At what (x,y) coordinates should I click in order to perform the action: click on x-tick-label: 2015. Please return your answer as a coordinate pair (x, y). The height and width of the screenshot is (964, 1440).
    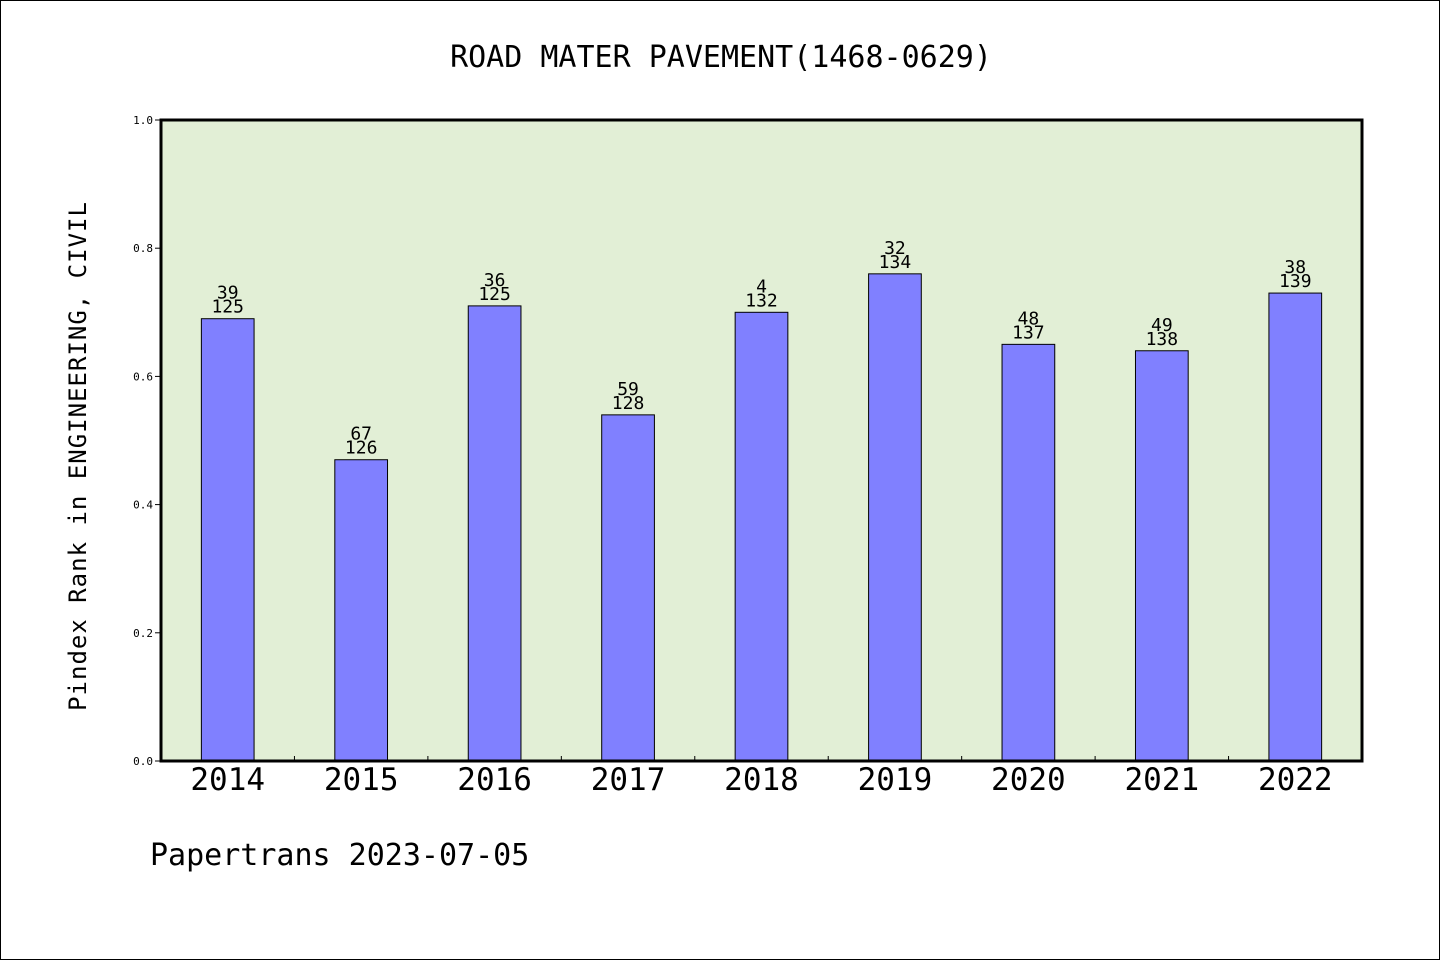
    Looking at the image, I should click on (361, 780).